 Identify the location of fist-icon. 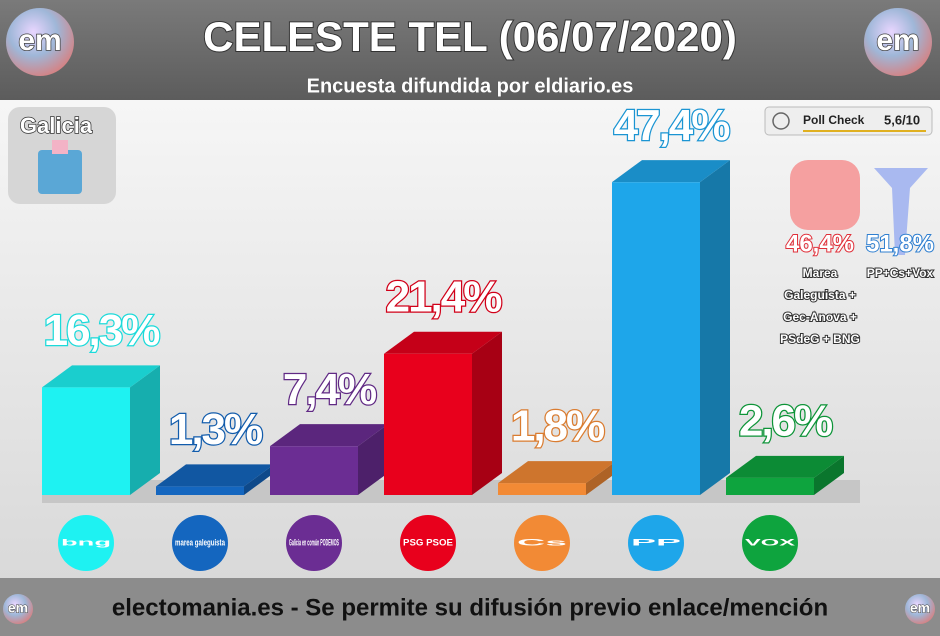
(825, 195).